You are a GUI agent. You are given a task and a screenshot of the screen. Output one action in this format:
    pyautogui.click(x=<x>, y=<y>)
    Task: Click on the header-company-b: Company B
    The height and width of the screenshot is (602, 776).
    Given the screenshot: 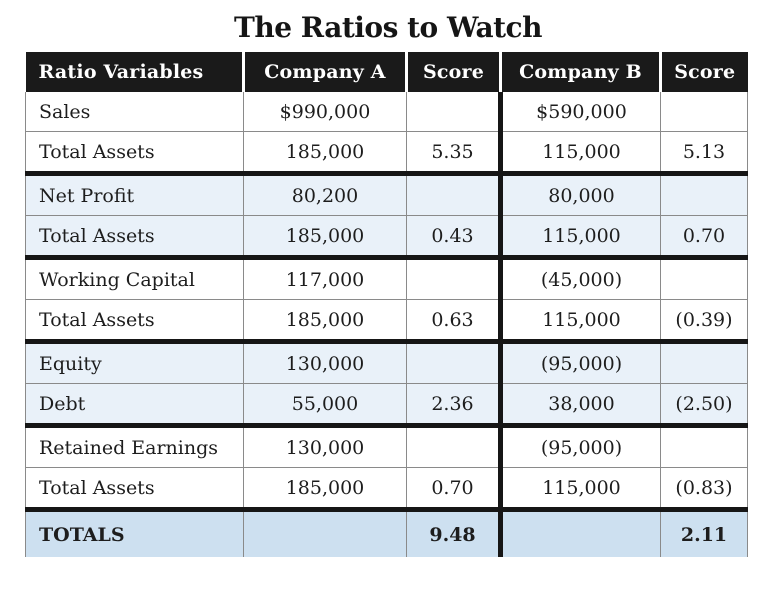 What is the action you would take?
    pyautogui.click(x=580, y=72)
    